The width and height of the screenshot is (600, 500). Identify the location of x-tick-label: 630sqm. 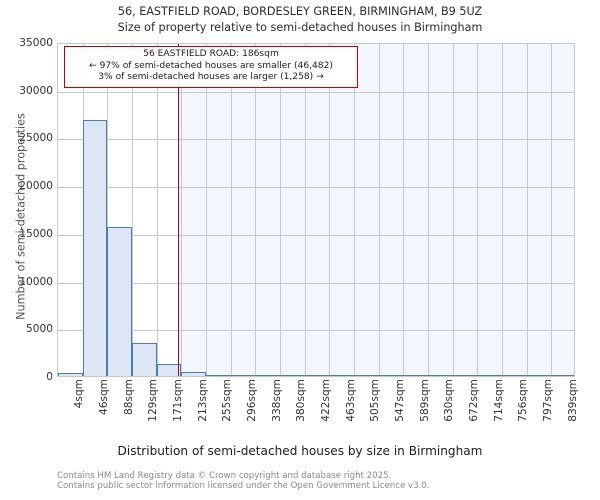
(449, 400).